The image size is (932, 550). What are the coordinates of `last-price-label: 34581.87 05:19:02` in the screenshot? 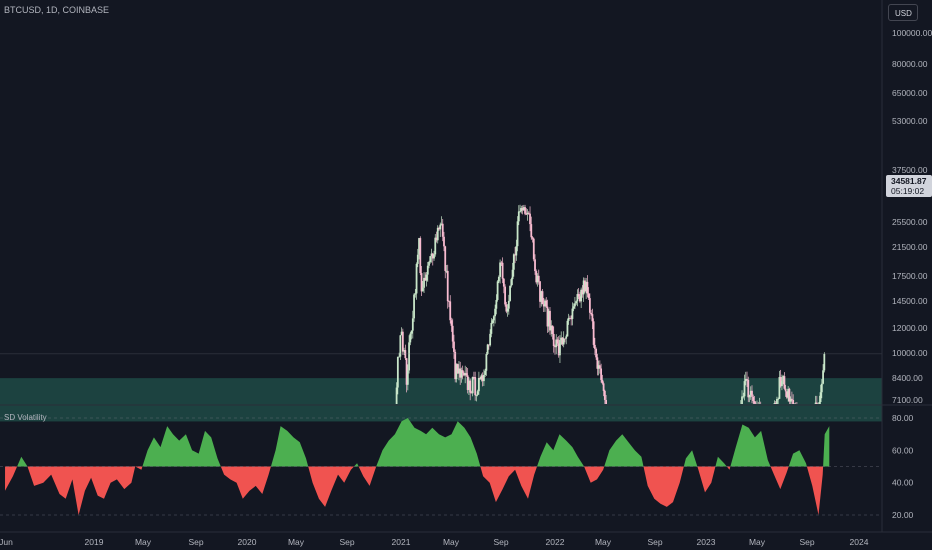 It's located at (909, 186).